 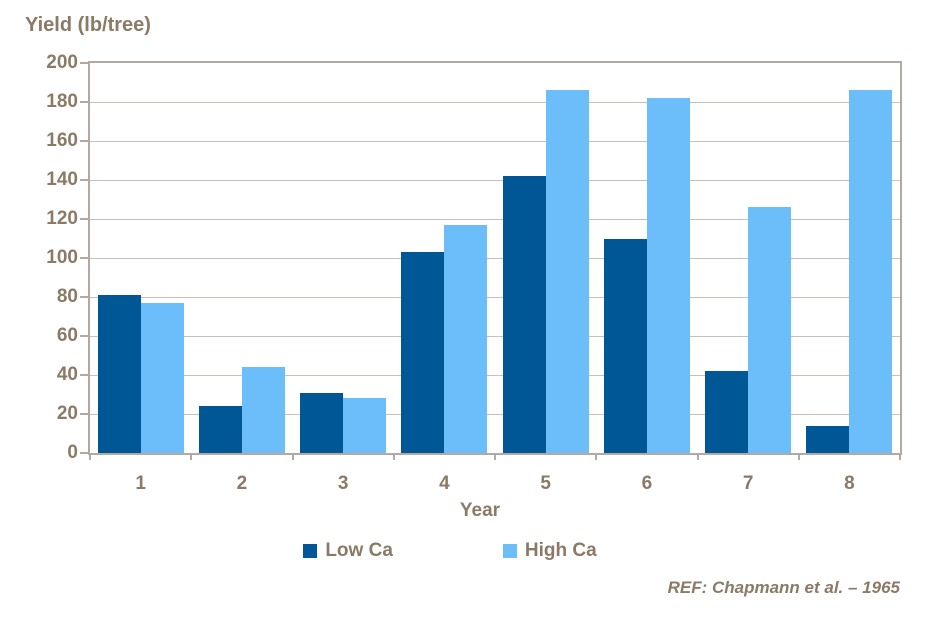 I want to click on x-tick-label-2: 2, so click(x=242, y=483).